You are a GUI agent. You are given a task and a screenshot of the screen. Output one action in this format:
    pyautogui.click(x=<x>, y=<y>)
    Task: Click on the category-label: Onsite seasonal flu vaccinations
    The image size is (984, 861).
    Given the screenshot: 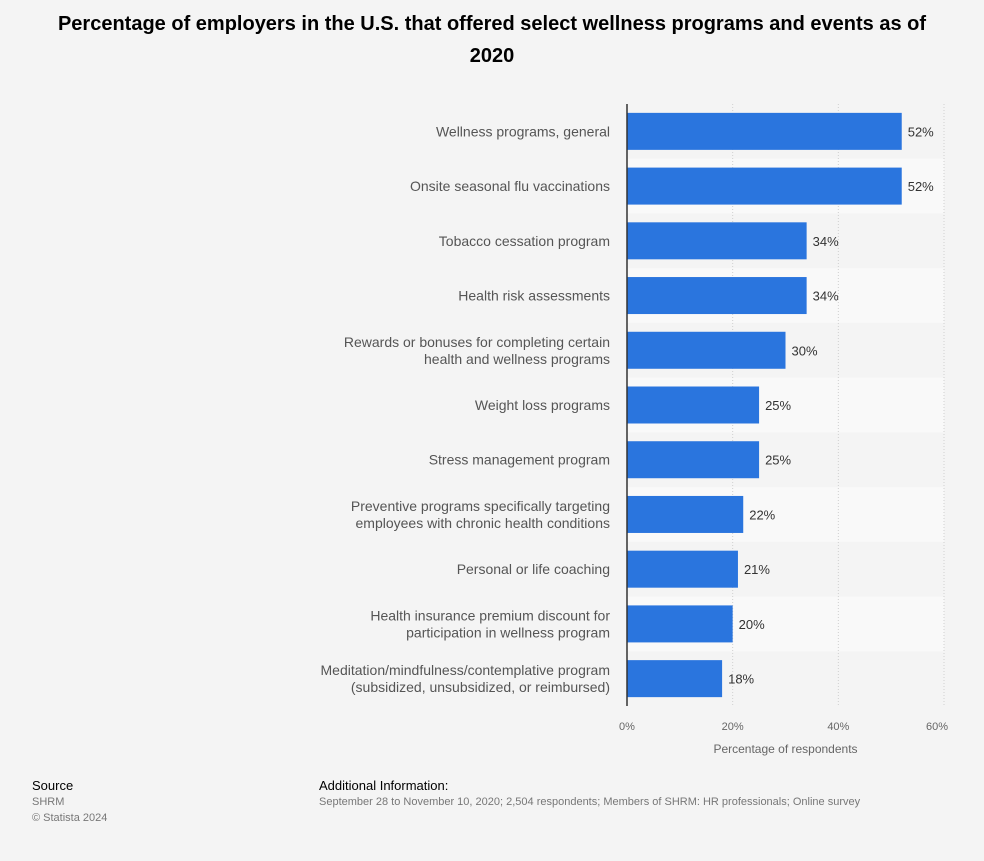 What is the action you would take?
    pyautogui.click(x=510, y=186)
    